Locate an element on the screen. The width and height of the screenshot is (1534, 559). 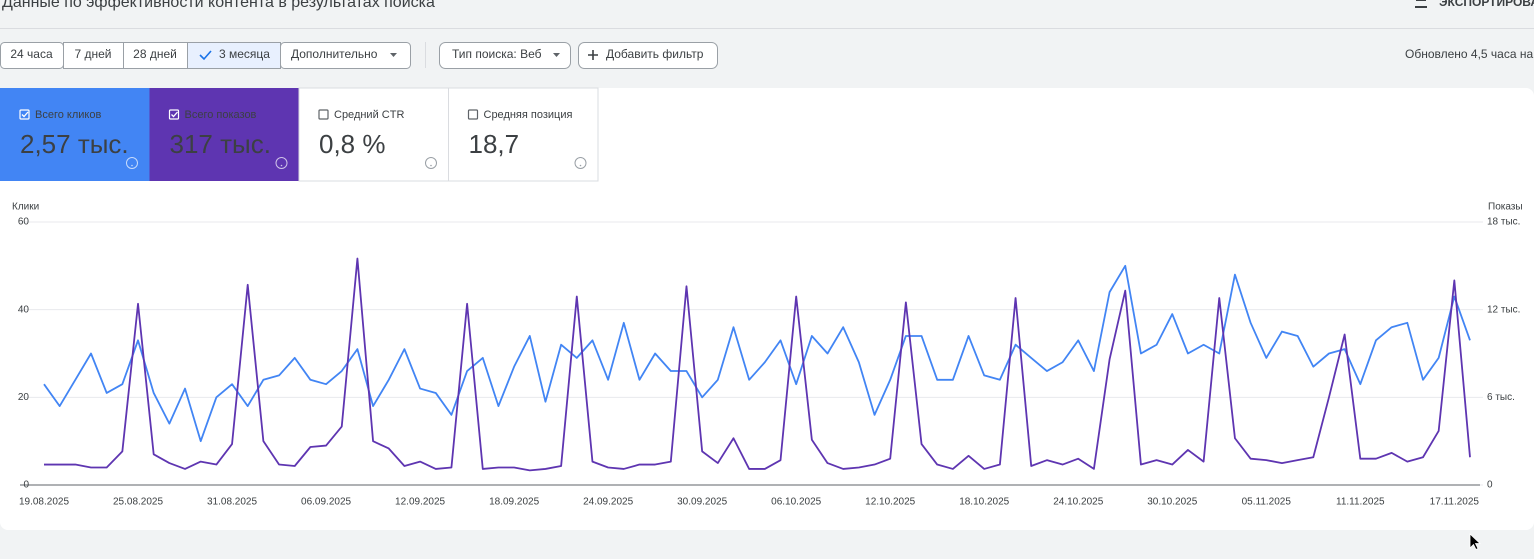
metric-label: Всего кликов is located at coordinates (68, 115).